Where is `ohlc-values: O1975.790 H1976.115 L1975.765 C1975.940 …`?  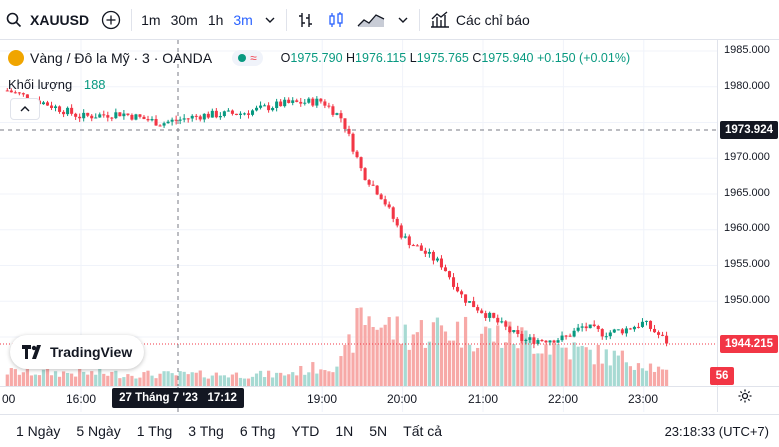
ohlc-values: O1975.790 H1976.115 L1975.765 C1975.940 … is located at coordinates (455, 58).